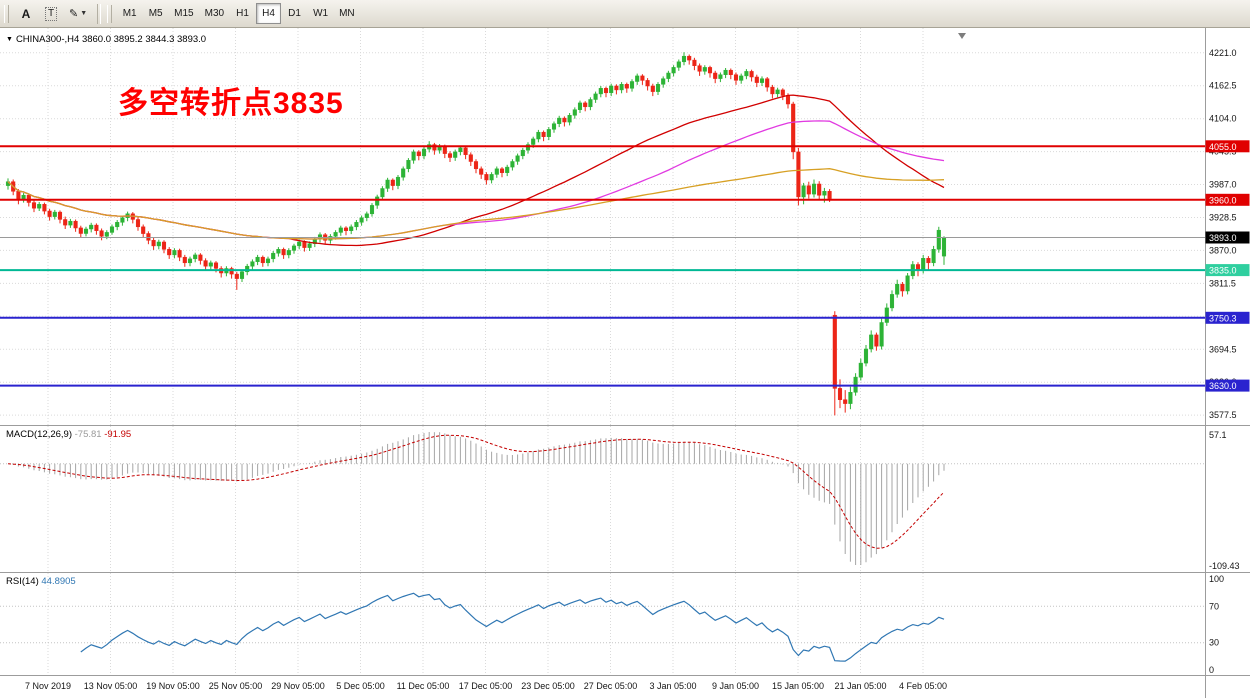 This screenshot has height=698, width=1250. I want to click on timeframe-button-h1: H1, so click(242, 13).